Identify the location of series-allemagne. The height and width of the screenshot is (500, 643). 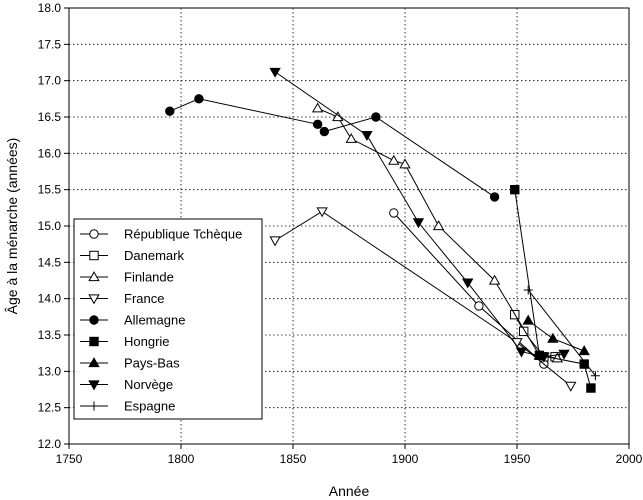
(332, 148).